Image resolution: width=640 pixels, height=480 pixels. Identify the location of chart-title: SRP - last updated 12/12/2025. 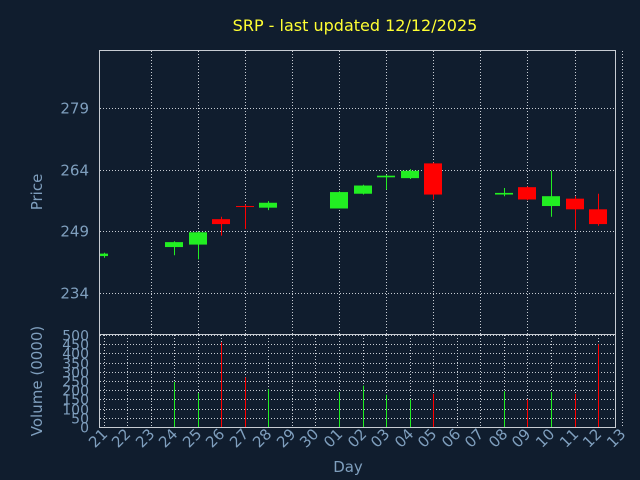
(355, 25).